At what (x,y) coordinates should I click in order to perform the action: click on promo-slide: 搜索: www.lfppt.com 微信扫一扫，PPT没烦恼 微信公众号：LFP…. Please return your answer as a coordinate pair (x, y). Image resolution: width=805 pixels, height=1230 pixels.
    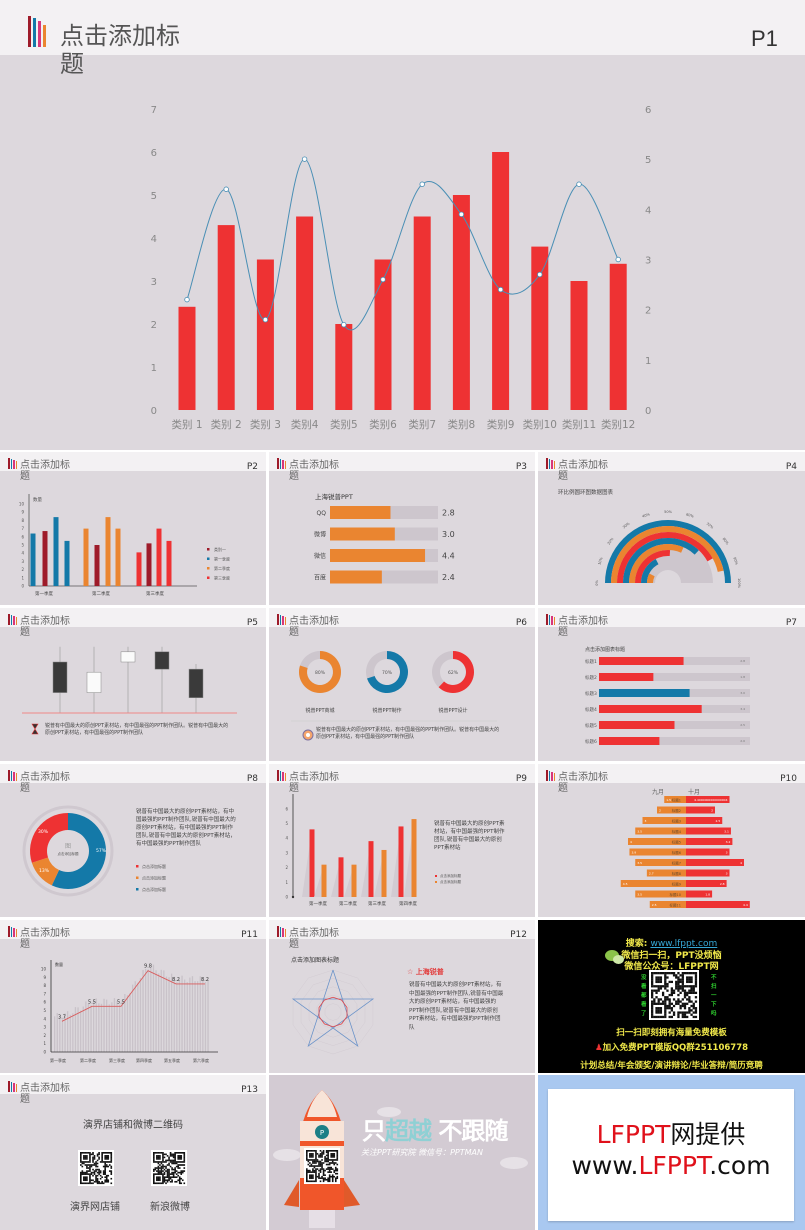
    Looking at the image, I should click on (671, 996).